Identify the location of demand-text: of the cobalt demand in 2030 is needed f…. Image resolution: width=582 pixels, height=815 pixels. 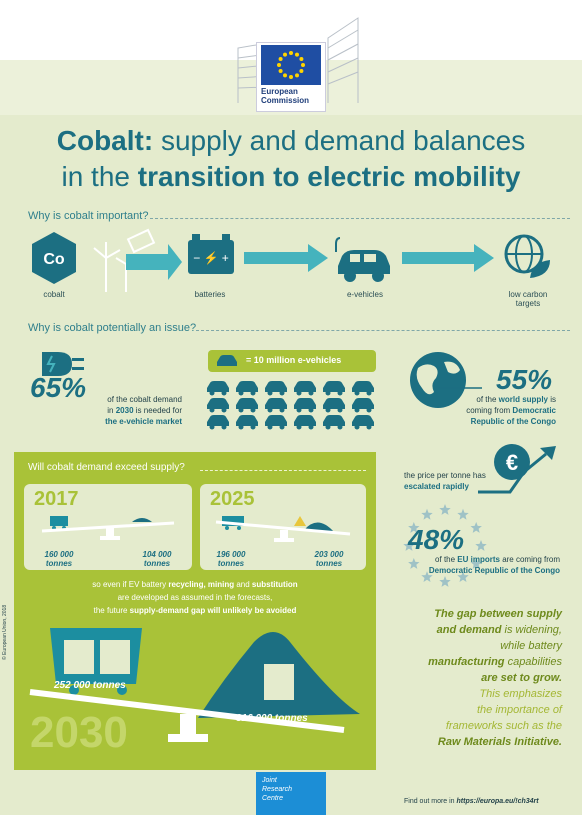
(127, 410).